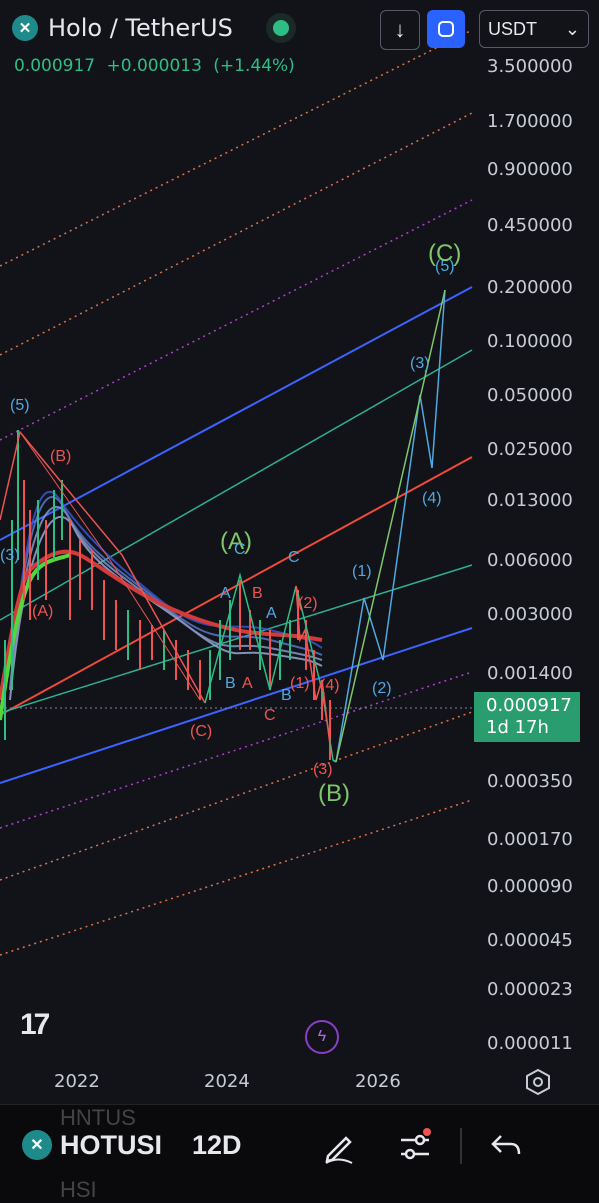 This screenshot has width=599, height=1203. I want to click on price-axis-label: 0.000023, so click(530, 989).